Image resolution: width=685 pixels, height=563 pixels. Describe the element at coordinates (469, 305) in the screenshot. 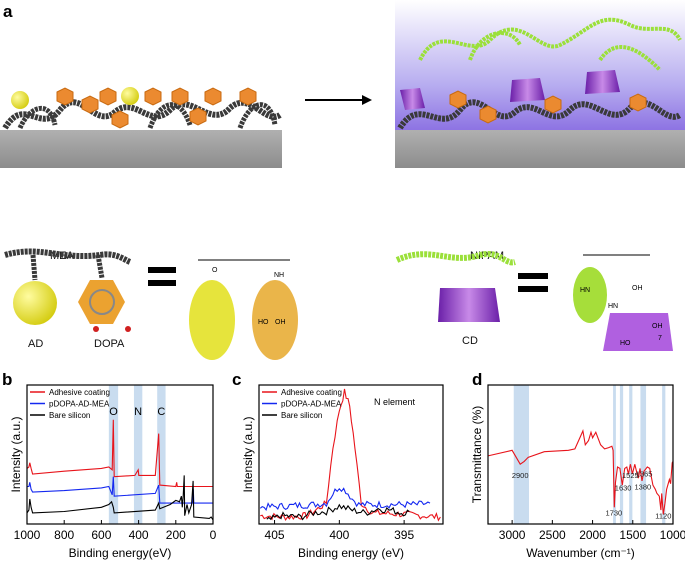

I see `cd-cup-icon` at that location.